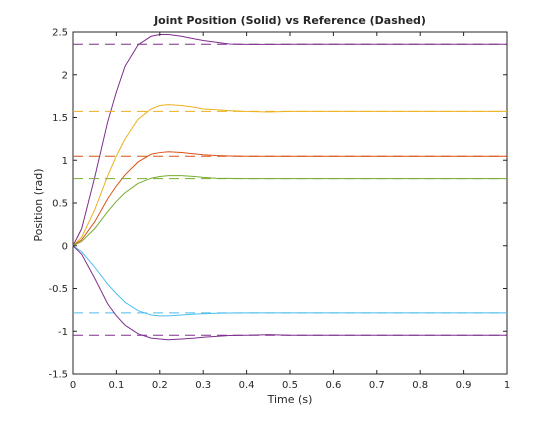  I want to click on y-tick-label: 2, so click(65, 75).